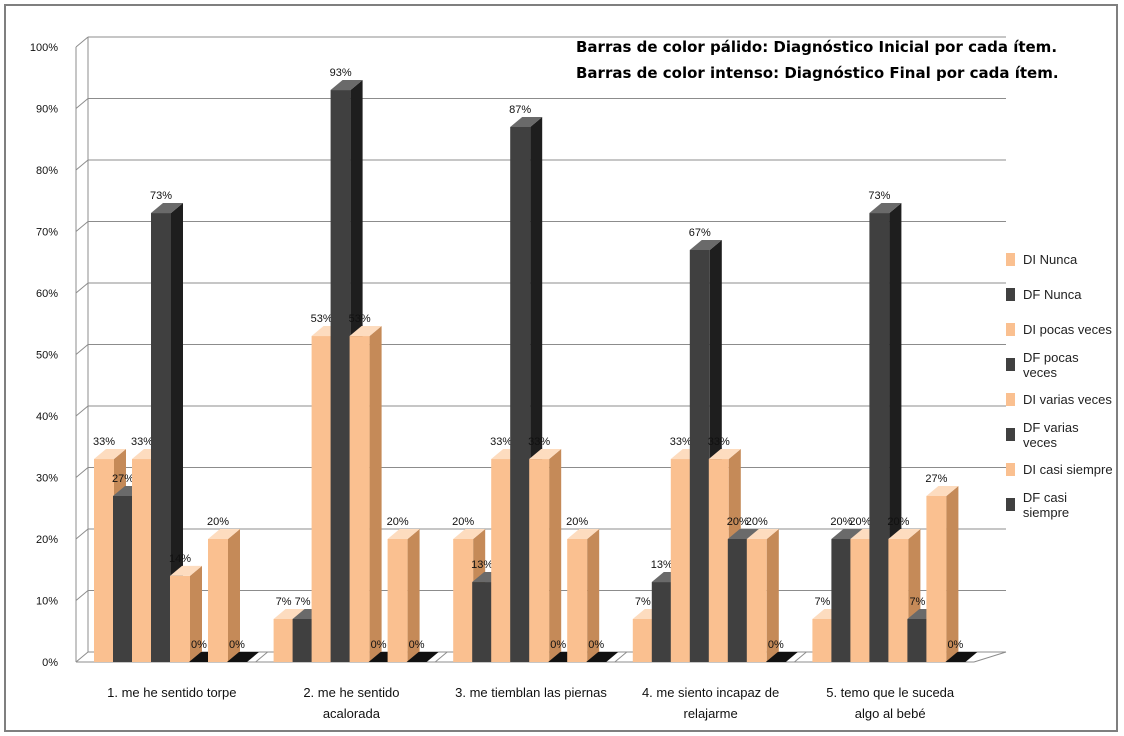 Image resolution: width=1124 pixels, height=736 pixels. Describe the element at coordinates (860, 600) in the screenshot. I see `bar-5-di-pocas-veces` at that location.